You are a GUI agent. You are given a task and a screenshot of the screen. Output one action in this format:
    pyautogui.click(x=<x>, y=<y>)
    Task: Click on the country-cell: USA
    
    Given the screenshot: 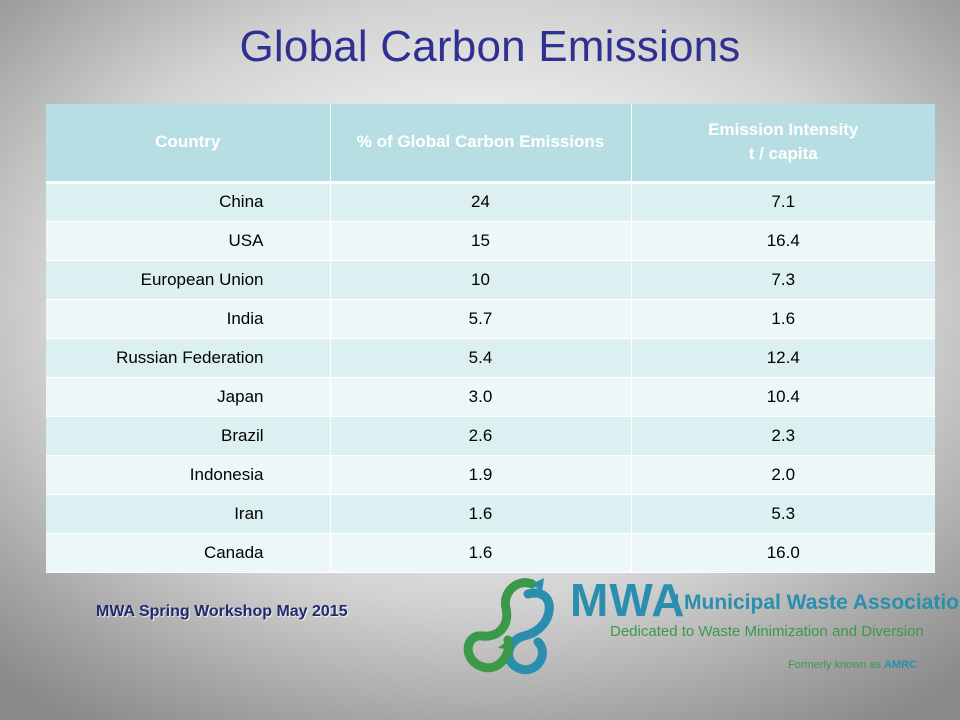 What is the action you would take?
    pyautogui.click(x=188, y=241)
    